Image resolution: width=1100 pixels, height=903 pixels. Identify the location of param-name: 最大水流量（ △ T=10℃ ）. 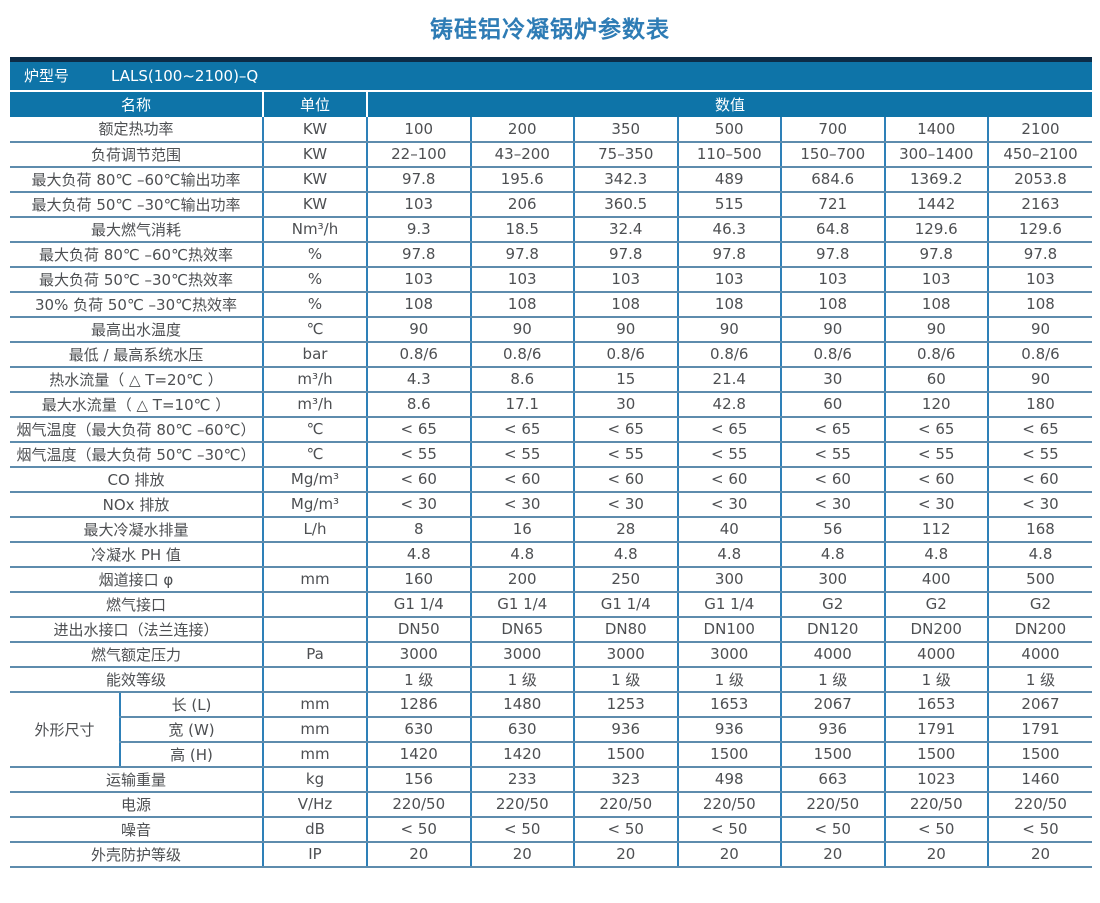
(136, 404).